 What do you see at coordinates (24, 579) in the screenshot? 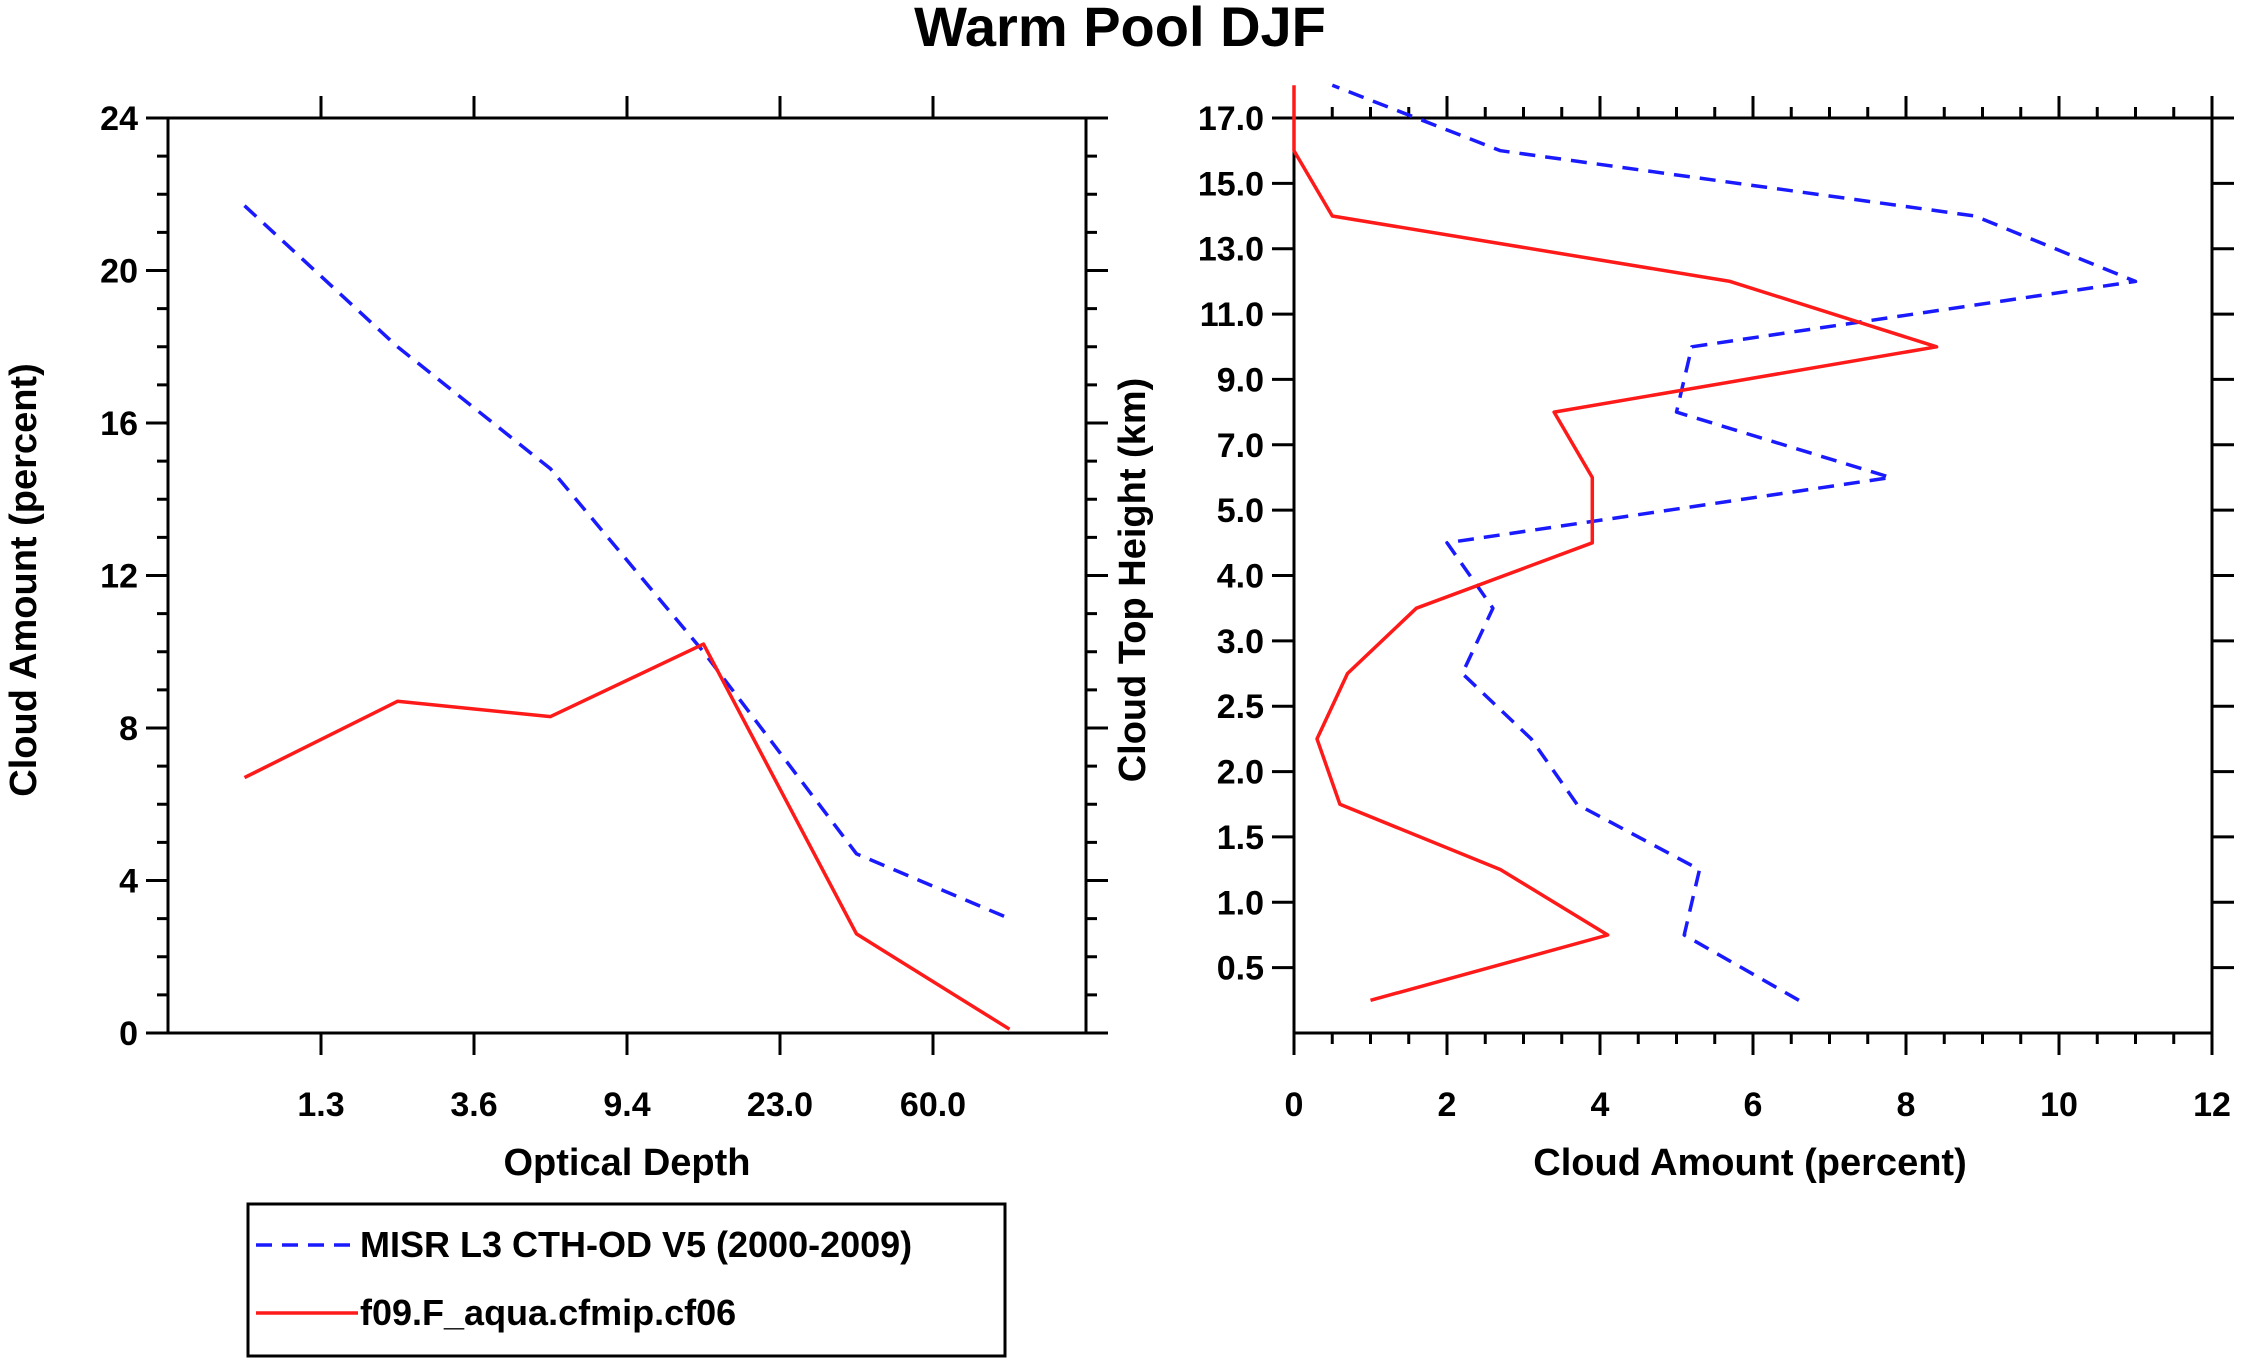
I see `left-y-axis-label: Cloud Amount (percent)` at bounding box center [24, 579].